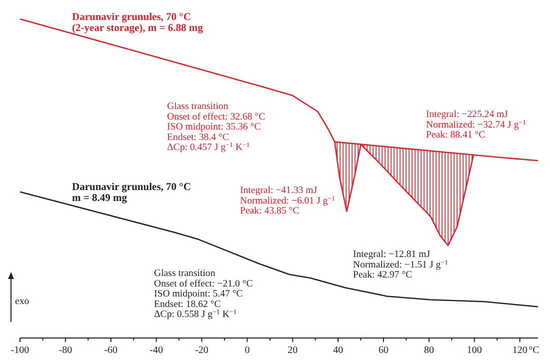  I want to click on series-label: Darunavir grunules, 70 °C (2-year storage), m = 6.88 mg, so click(138, 23).